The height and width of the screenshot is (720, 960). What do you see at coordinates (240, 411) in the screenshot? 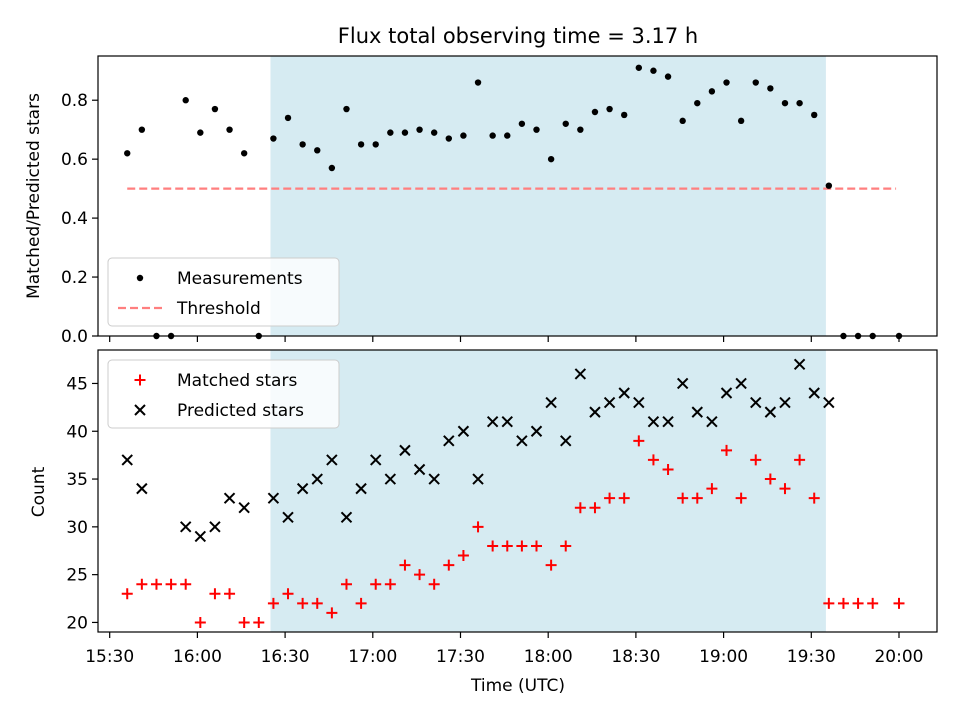
I see `legend-label: Predicted stars` at bounding box center [240, 411].